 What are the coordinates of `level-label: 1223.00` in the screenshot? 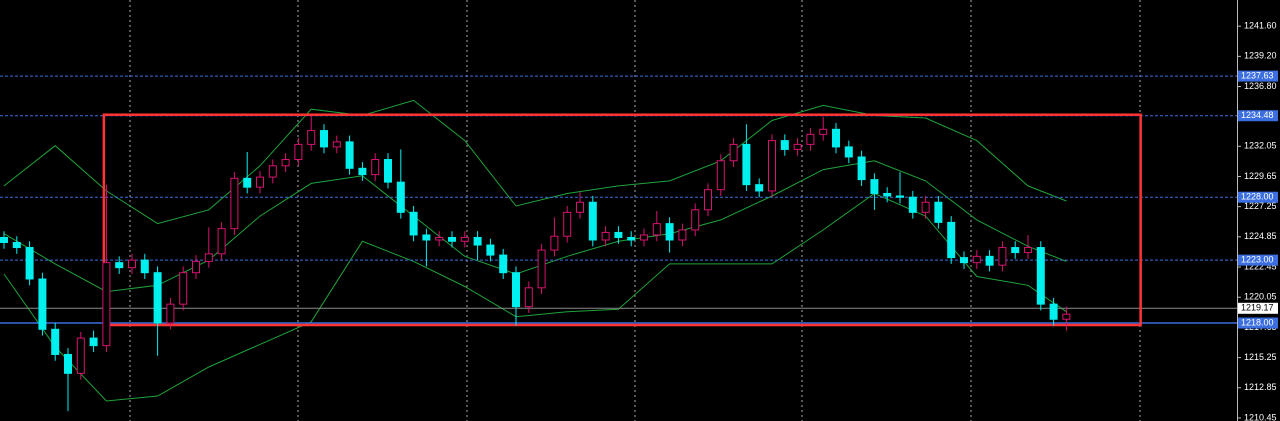 It's located at (1257, 259).